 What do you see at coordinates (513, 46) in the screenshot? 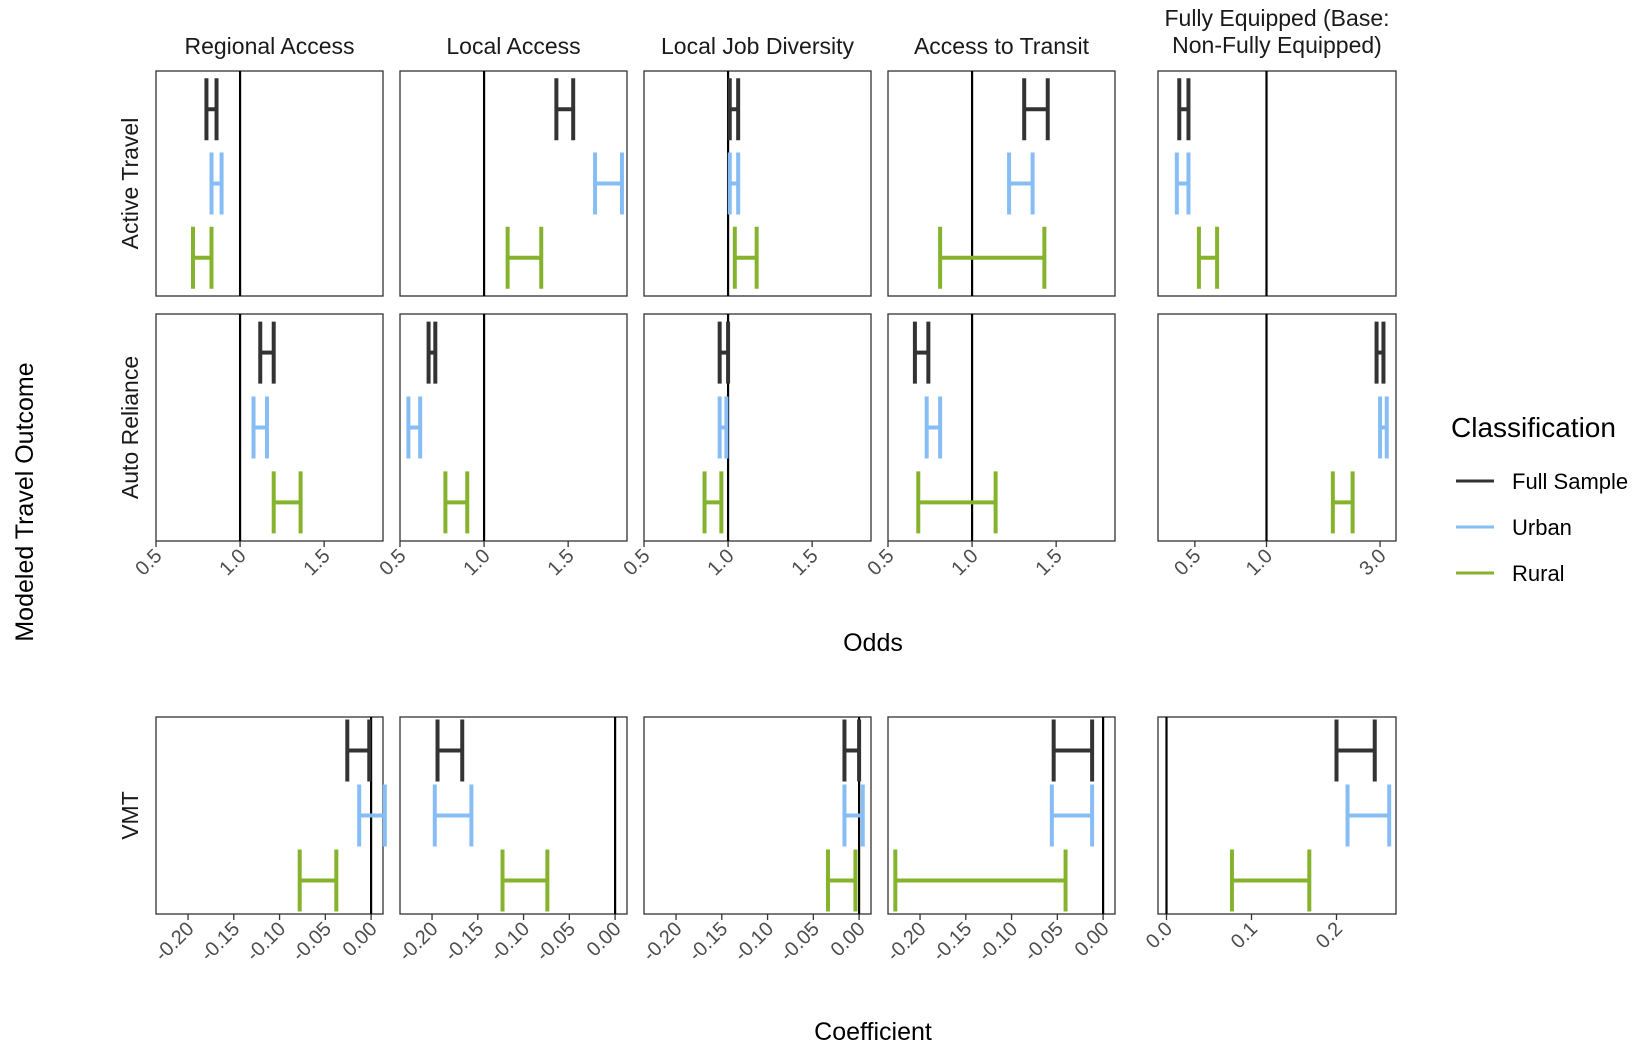
I see `column-label: Local Access` at bounding box center [513, 46].